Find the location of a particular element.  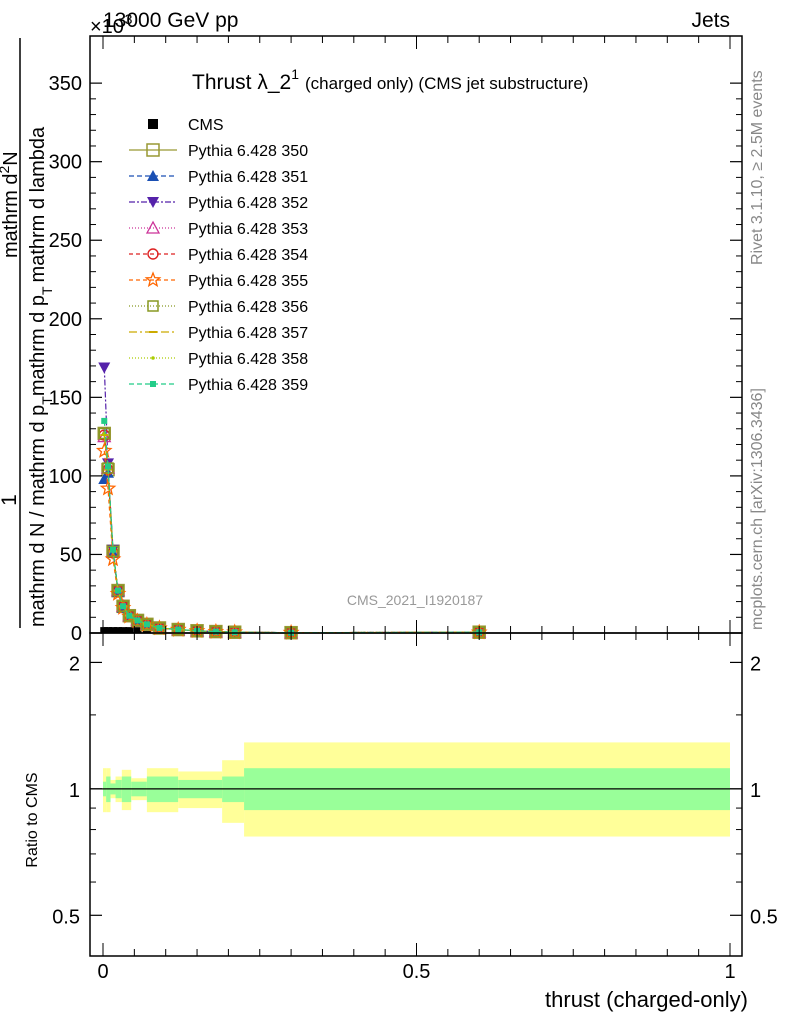

y-tick-label: 300 is located at coordinates (65, 163).